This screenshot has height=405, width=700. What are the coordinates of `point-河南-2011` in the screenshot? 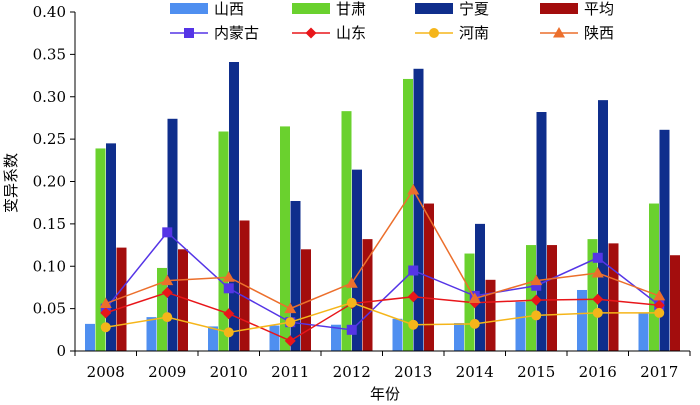 It's located at (290, 322).